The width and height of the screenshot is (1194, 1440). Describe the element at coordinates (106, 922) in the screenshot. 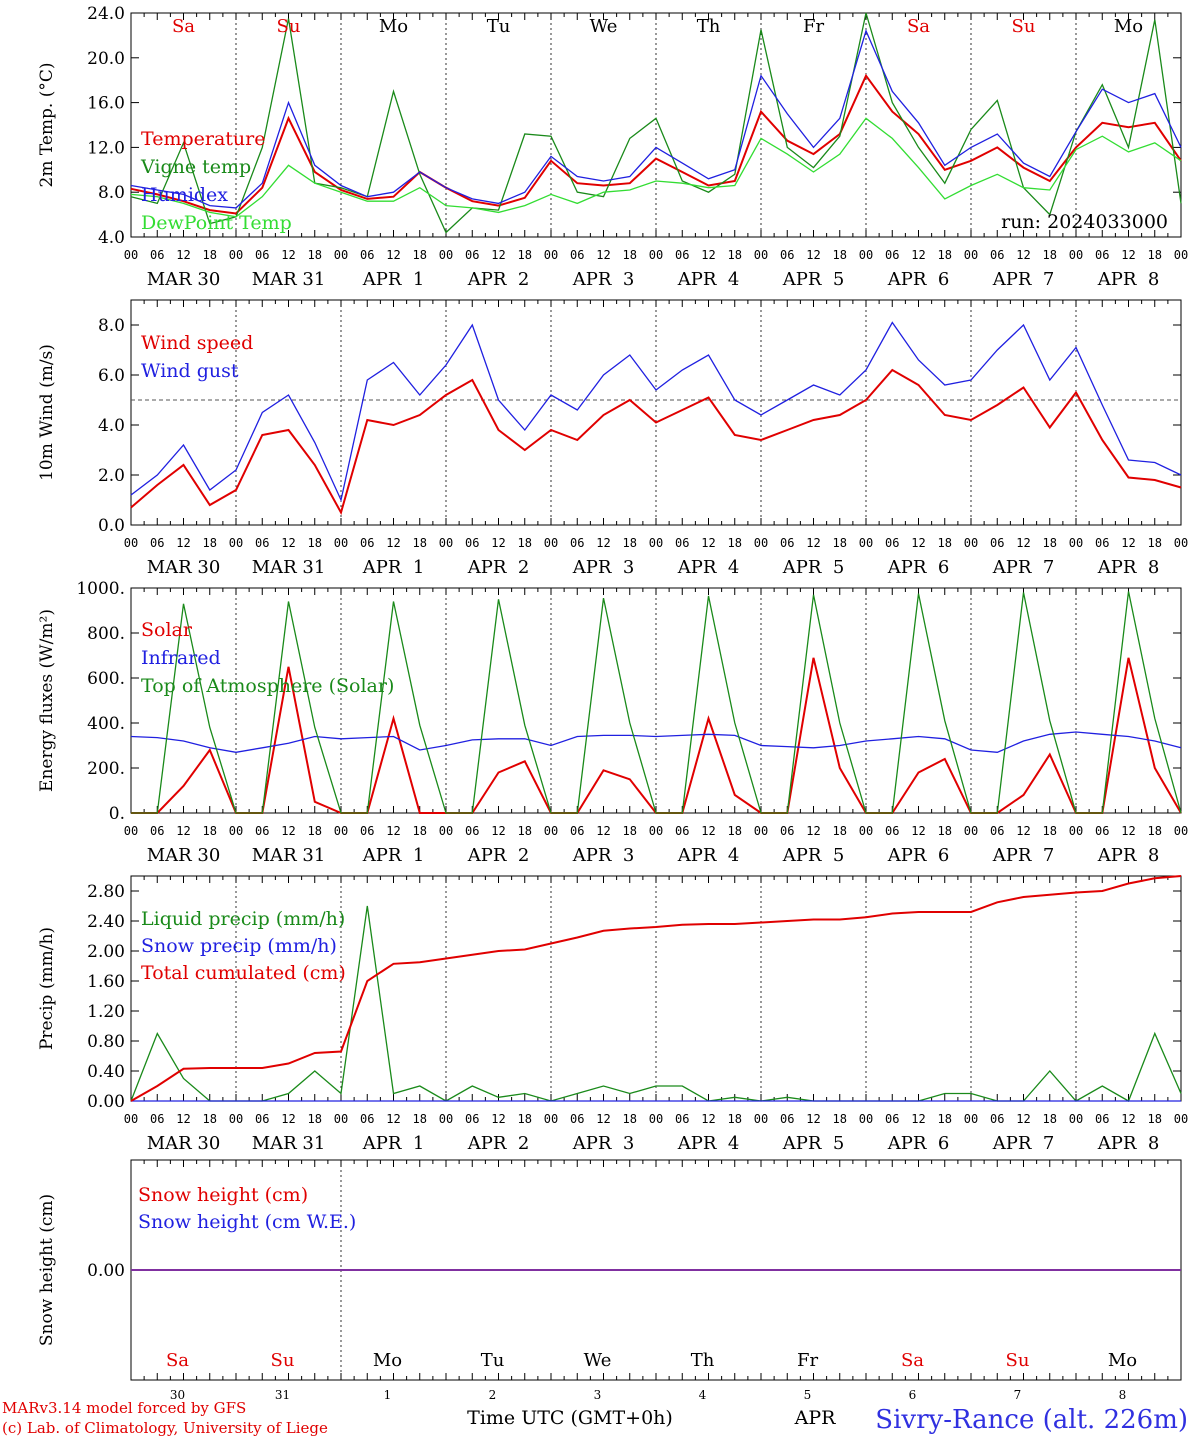

I see `y-tick-label: 2.40` at that location.